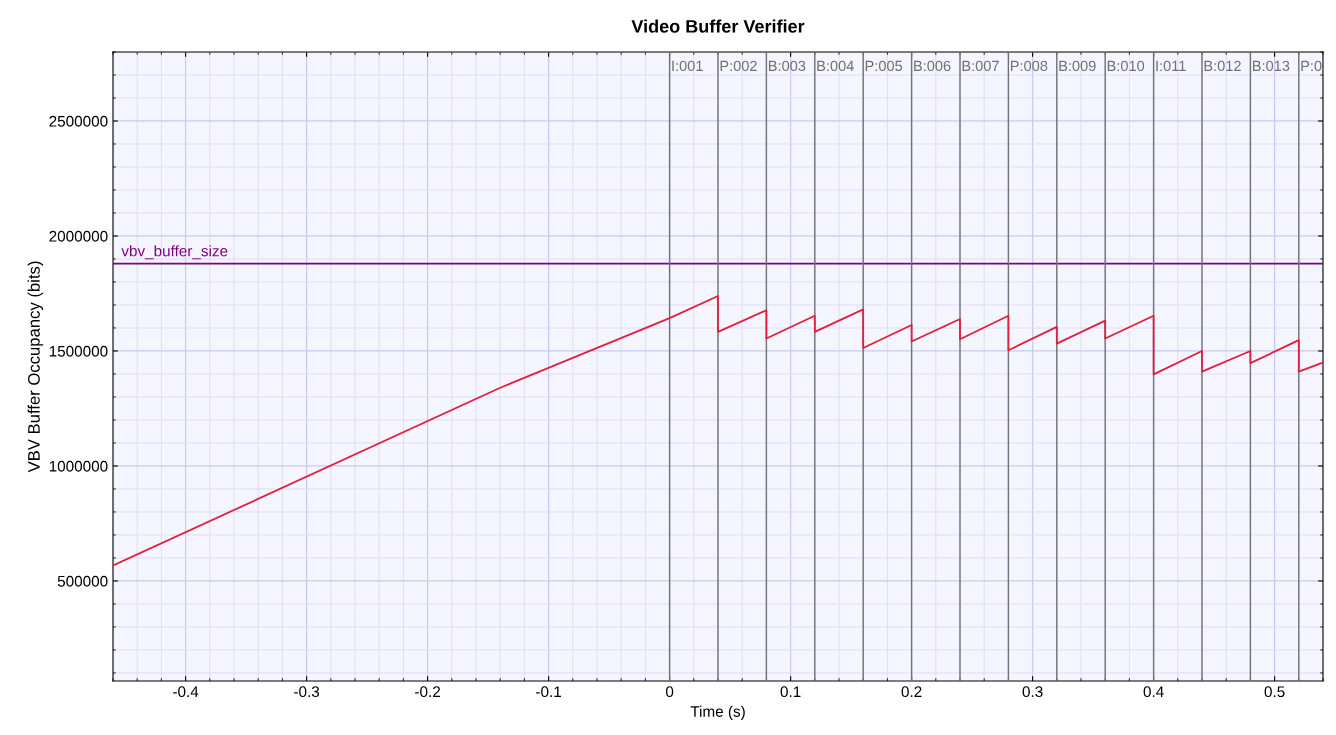 The height and width of the screenshot is (735, 1336). Describe the element at coordinates (1311, 66) in the screenshot. I see `annotation: P:0` at that location.